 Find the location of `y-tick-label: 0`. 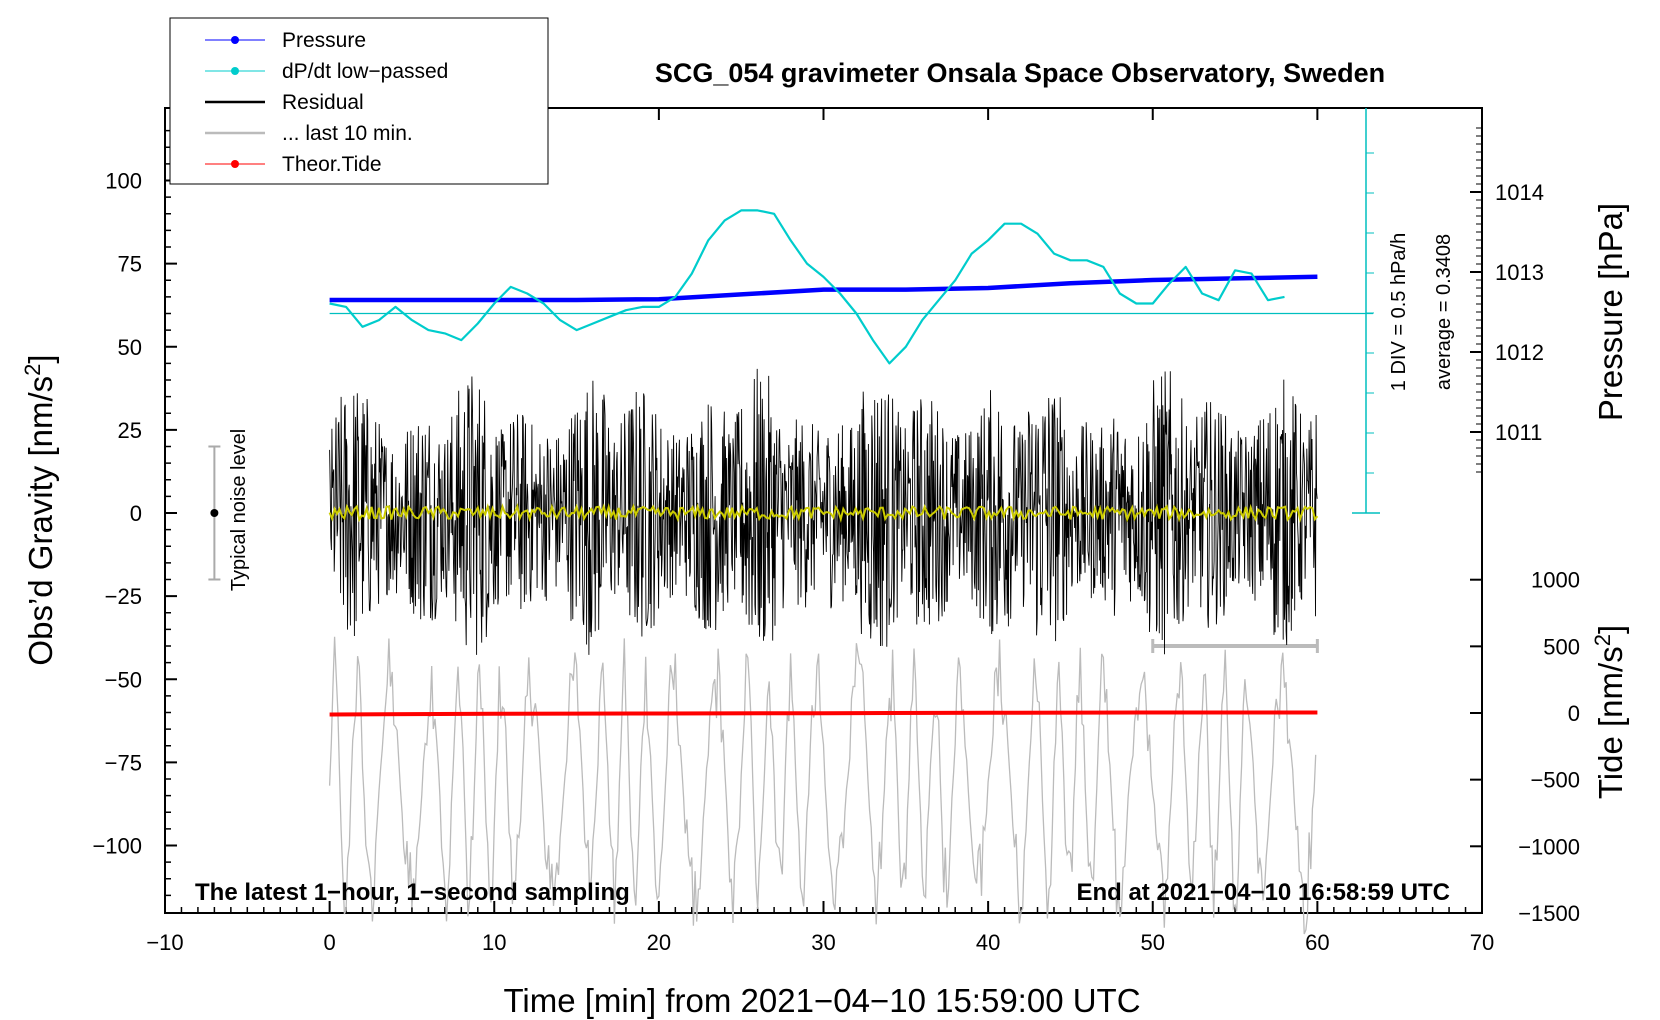

y-tick-label: 0 is located at coordinates (136, 513).